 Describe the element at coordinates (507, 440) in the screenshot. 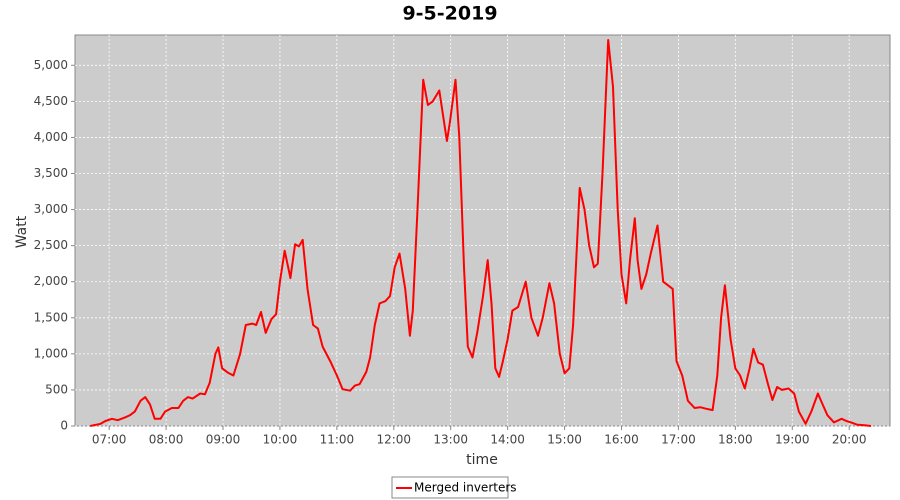

I see `x-tick-label: 14:00` at that location.